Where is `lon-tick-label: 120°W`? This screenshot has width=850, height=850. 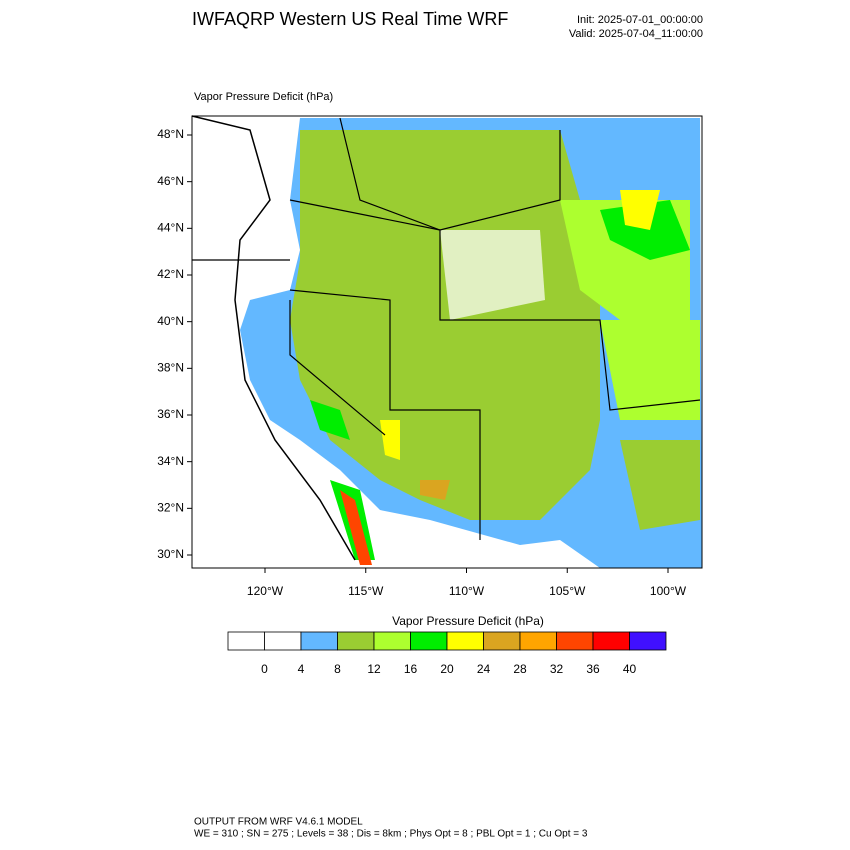
lon-tick-label: 120°W is located at coordinates (265, 591).